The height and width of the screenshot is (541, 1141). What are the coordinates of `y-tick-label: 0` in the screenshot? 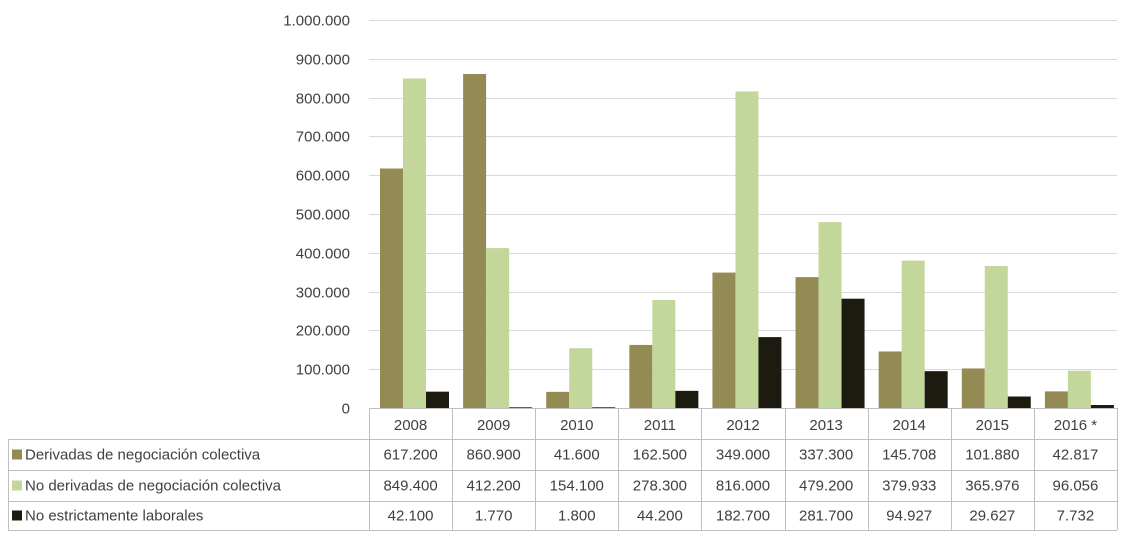 It's located at (346, 409).